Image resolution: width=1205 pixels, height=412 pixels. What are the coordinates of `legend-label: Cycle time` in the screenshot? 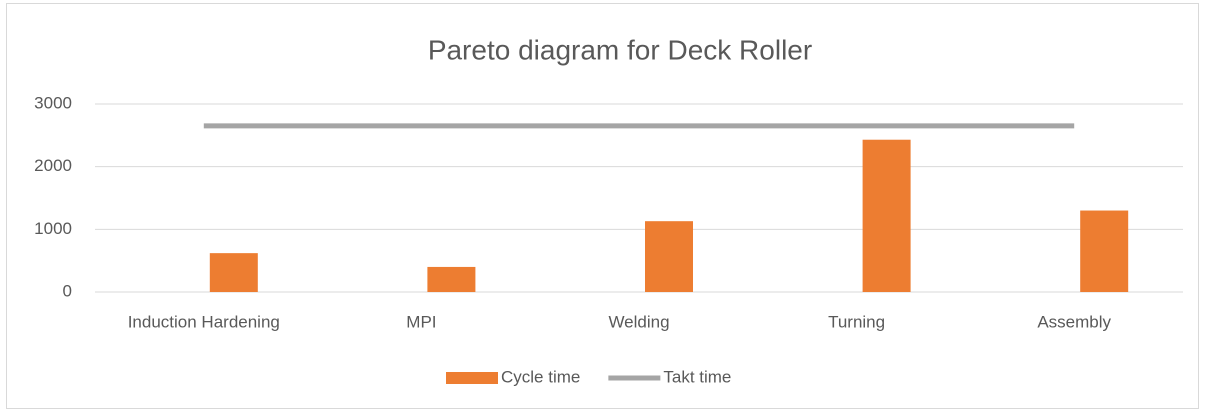 It's located at (540, 376).